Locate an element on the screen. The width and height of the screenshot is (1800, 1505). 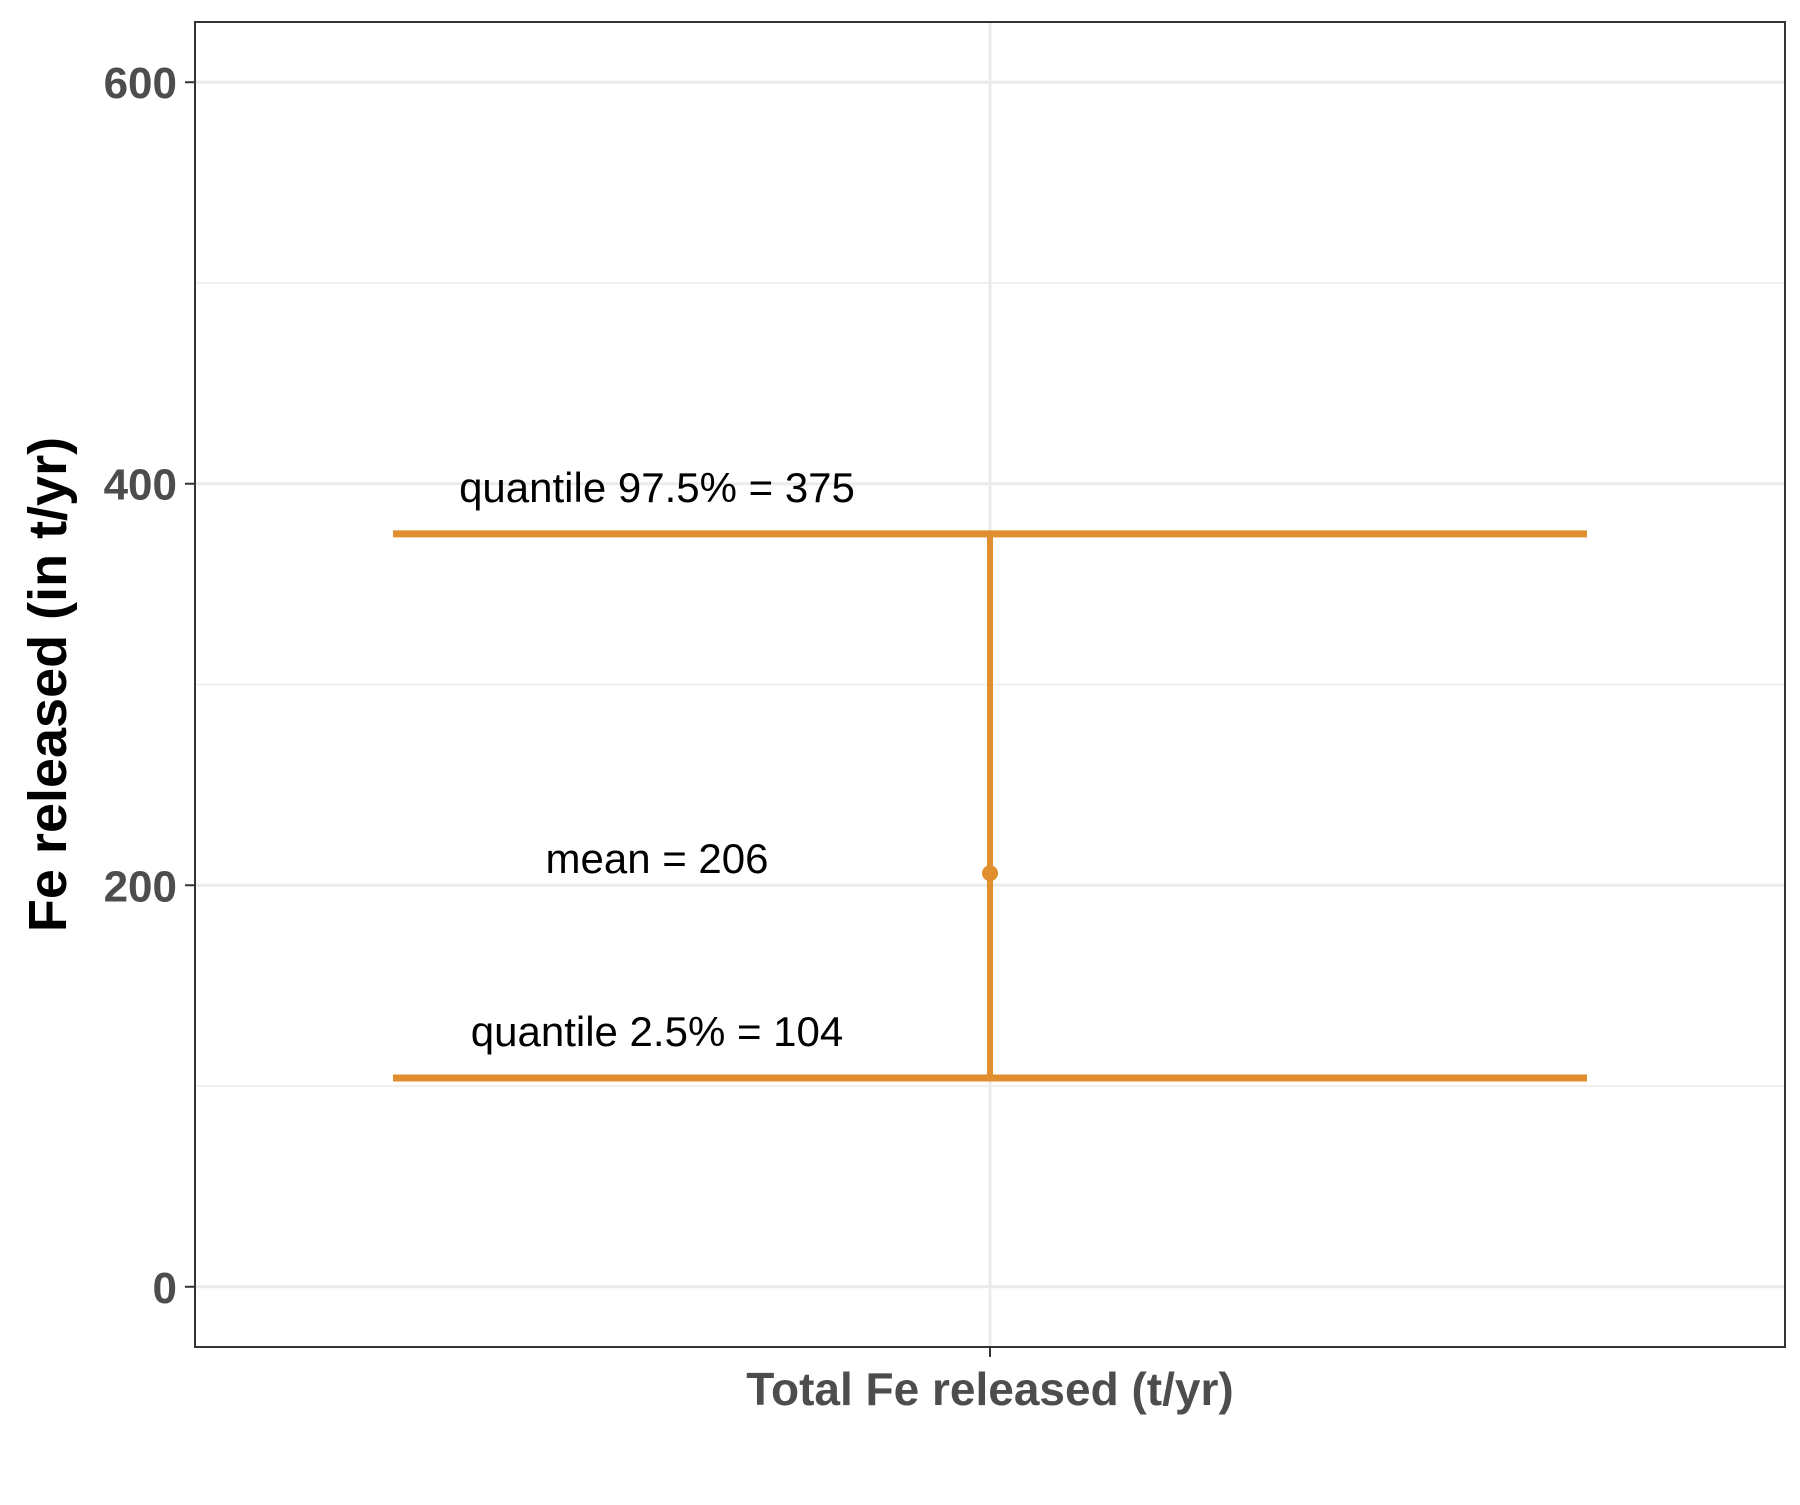
annotation-label: mean = 206 is located at coordinates (656, 858).